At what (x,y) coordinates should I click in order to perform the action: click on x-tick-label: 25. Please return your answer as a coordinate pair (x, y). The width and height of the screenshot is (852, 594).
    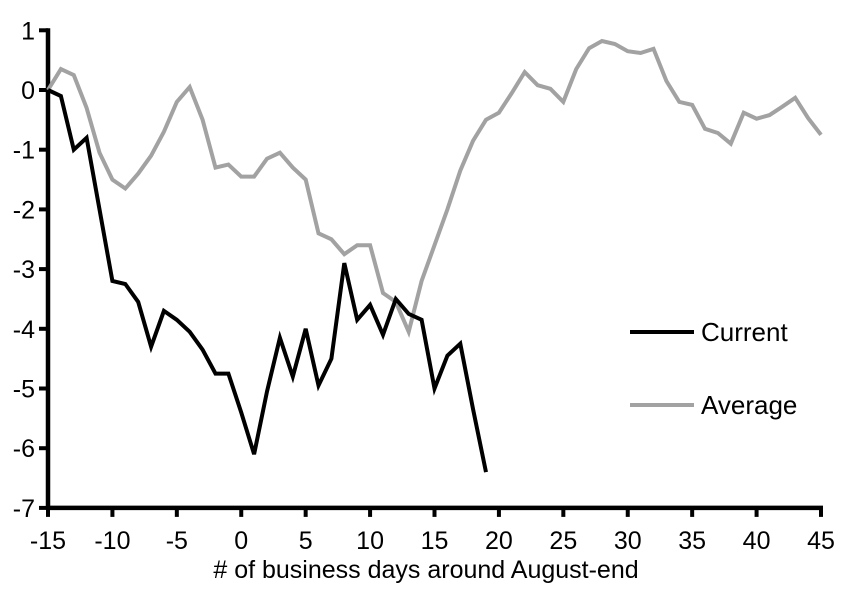
    Looking at the image, I should click on (563, 541).